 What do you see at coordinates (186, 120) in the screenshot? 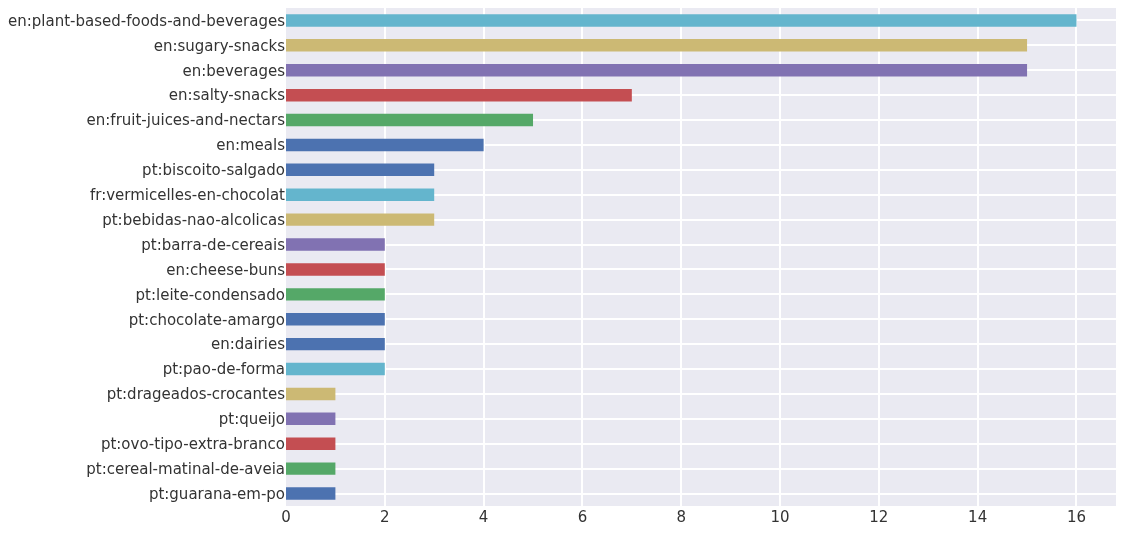
I see `y-tick-label: en:fruit-juices-and-nectars` at bounding box center [186, 120].